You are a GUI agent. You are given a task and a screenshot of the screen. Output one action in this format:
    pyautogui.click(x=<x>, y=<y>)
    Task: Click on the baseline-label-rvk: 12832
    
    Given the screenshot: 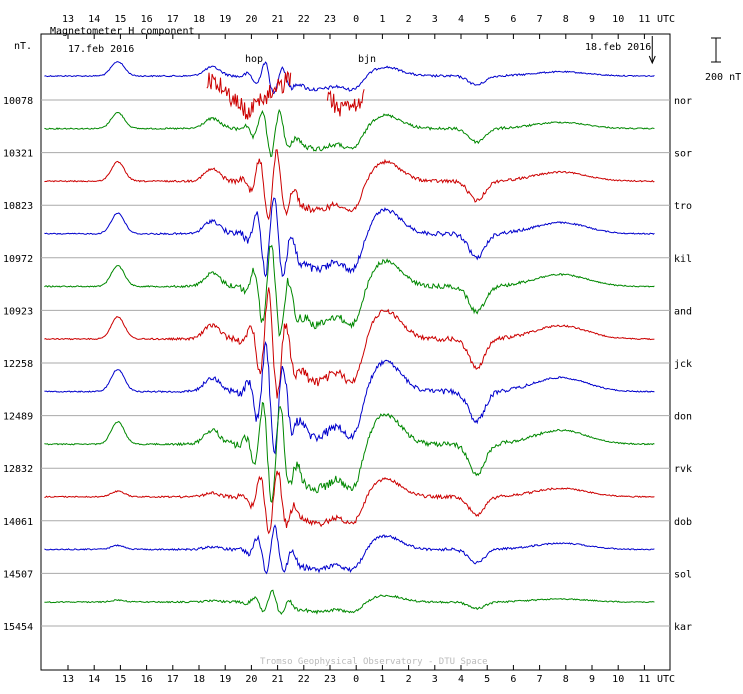 What is the action you would take?
    pyautogui.click(x=18, y=469)
    